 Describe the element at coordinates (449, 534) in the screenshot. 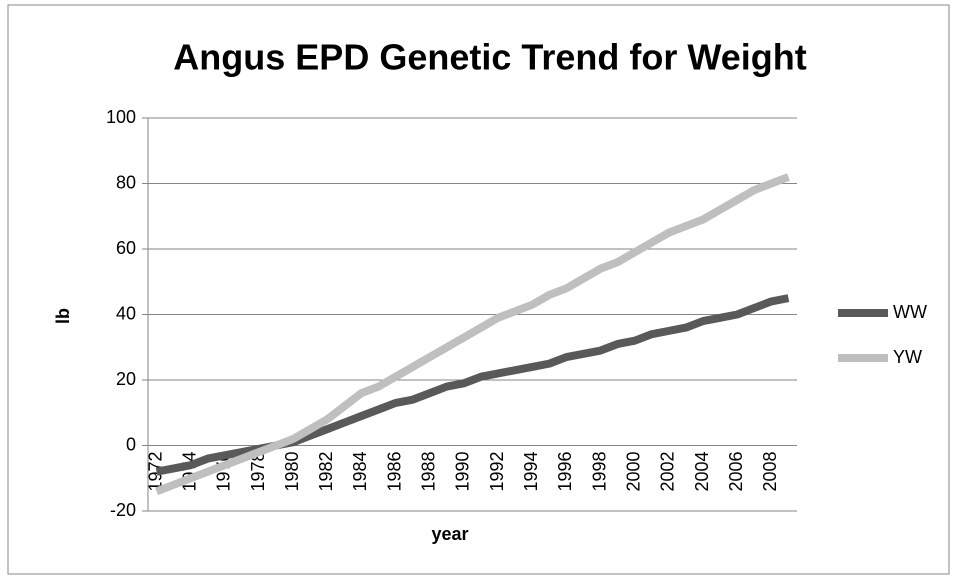

I see `x-axis-label: year` at that location.